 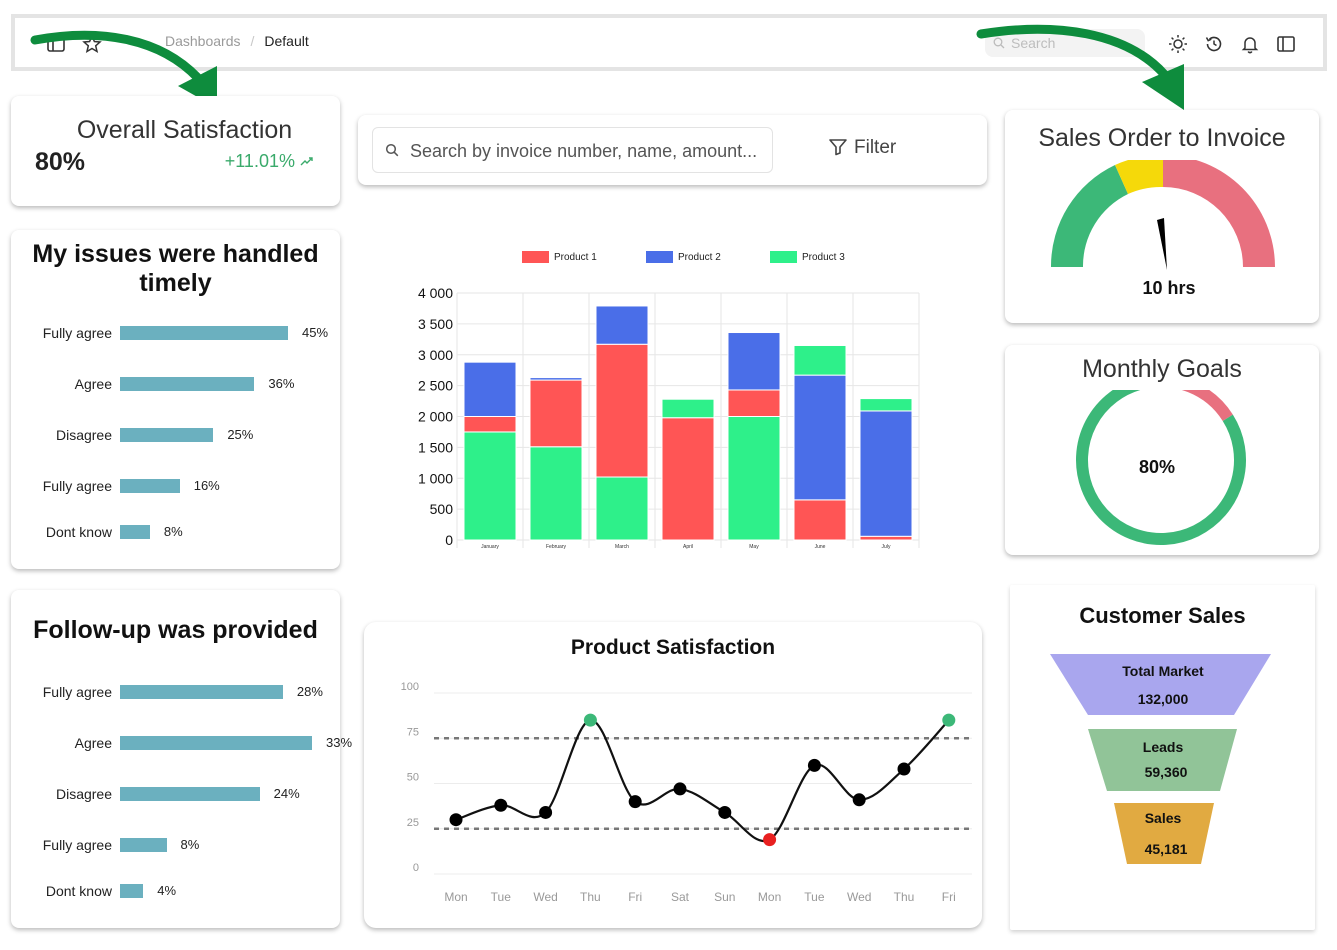 What do you see at coordinates (1162, 615) in the screenshot?
I see `customer-sales-title: Customer Sales` at bounding box center [1162, 615].